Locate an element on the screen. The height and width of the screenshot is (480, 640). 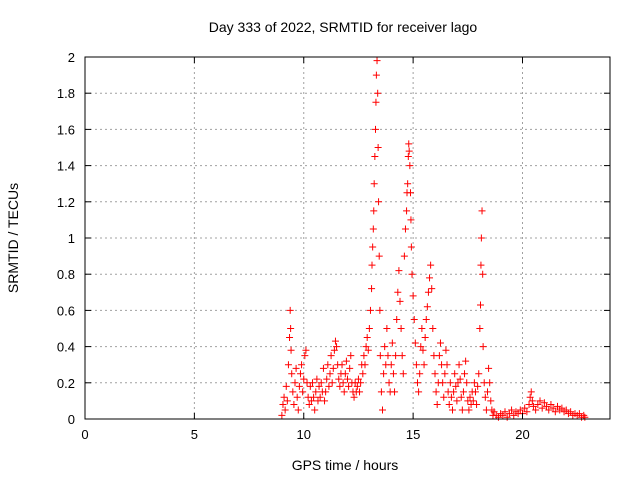
y-tick-label: 1.4 is located at coordinates (66, 166).